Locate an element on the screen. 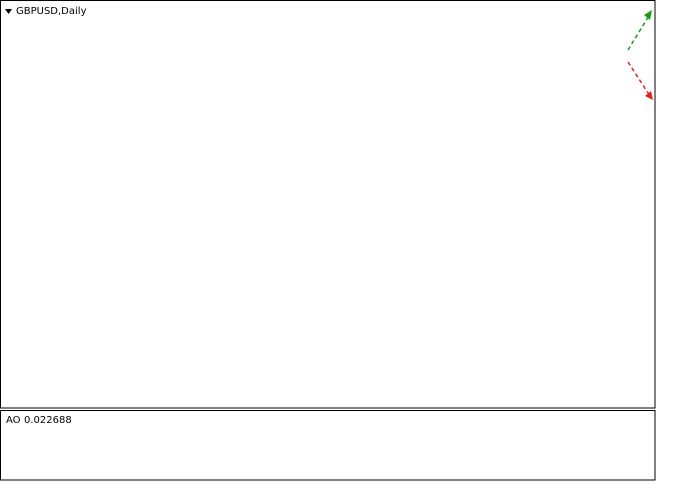 The height and width of the screenshot is (500, 700). chart-title: GBPUSD,Daily is located at coordinates (51, 11).